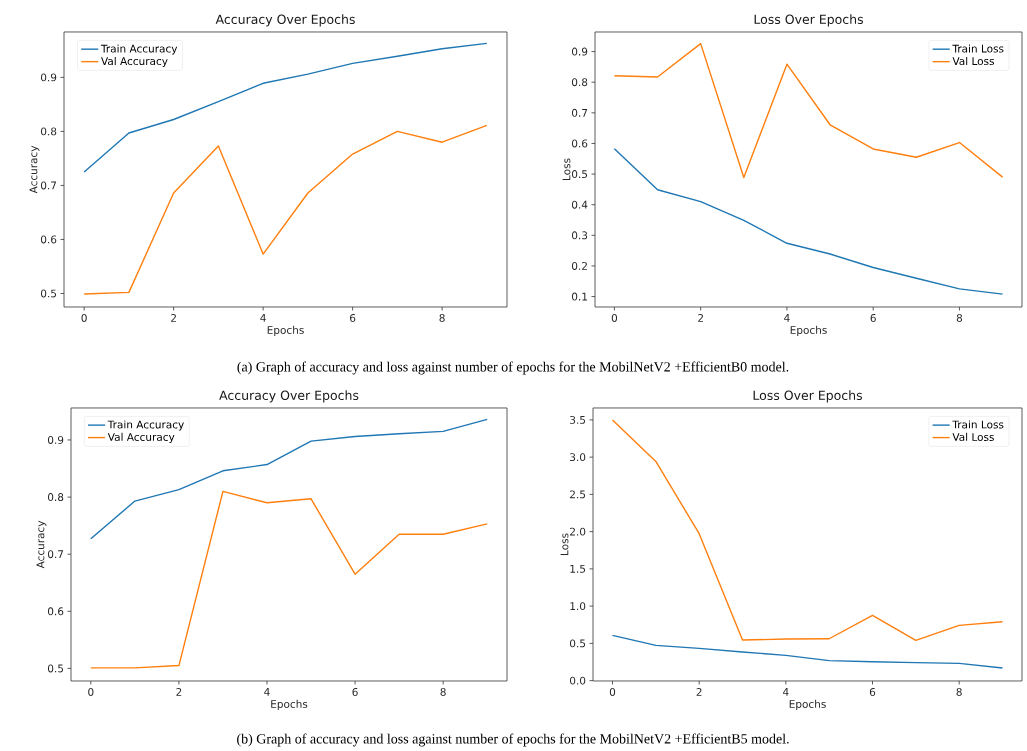 The width and height of the screenshot is (1027, 751). I want to click on y-tick-label: 3.5, so click(578, 419).